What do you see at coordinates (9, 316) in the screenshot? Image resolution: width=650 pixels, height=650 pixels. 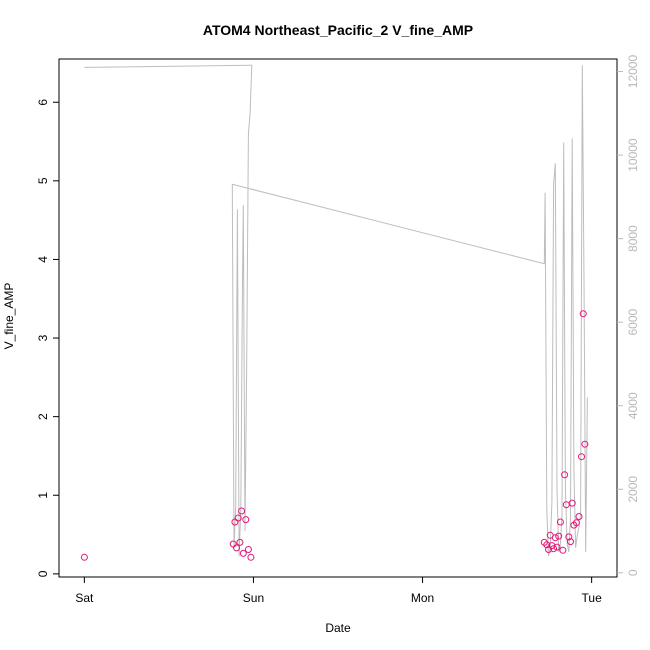 I see `y-axis-label: V_fine_AMP` at bounding box center [9, 316].